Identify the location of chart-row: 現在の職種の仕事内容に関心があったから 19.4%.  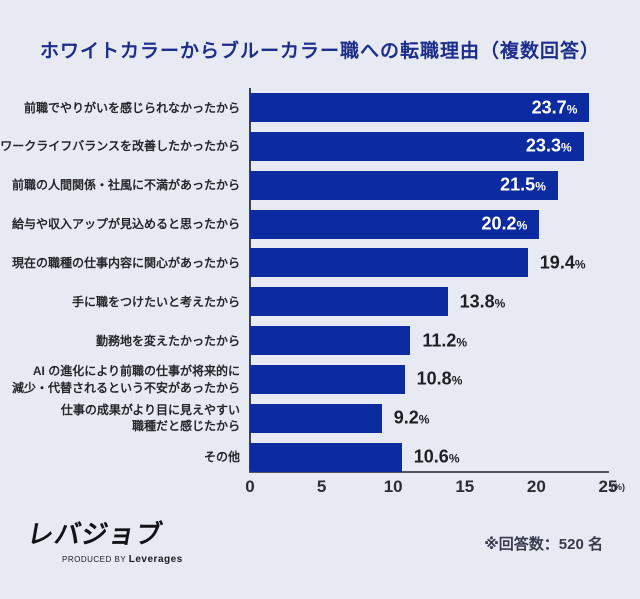
(320, 263).